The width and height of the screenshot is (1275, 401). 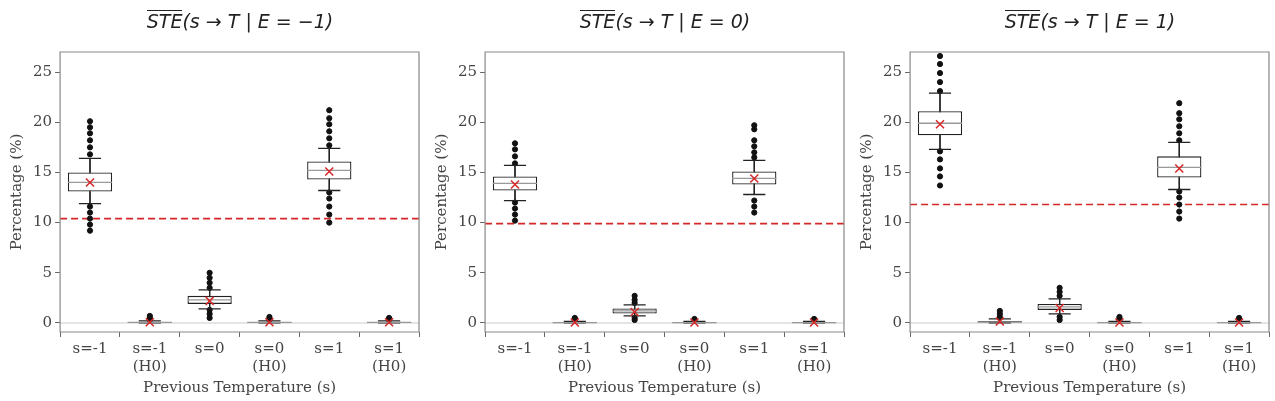 I want to click on chart-title: STE(s → T | E = 1), so click(x=1090, y=21).